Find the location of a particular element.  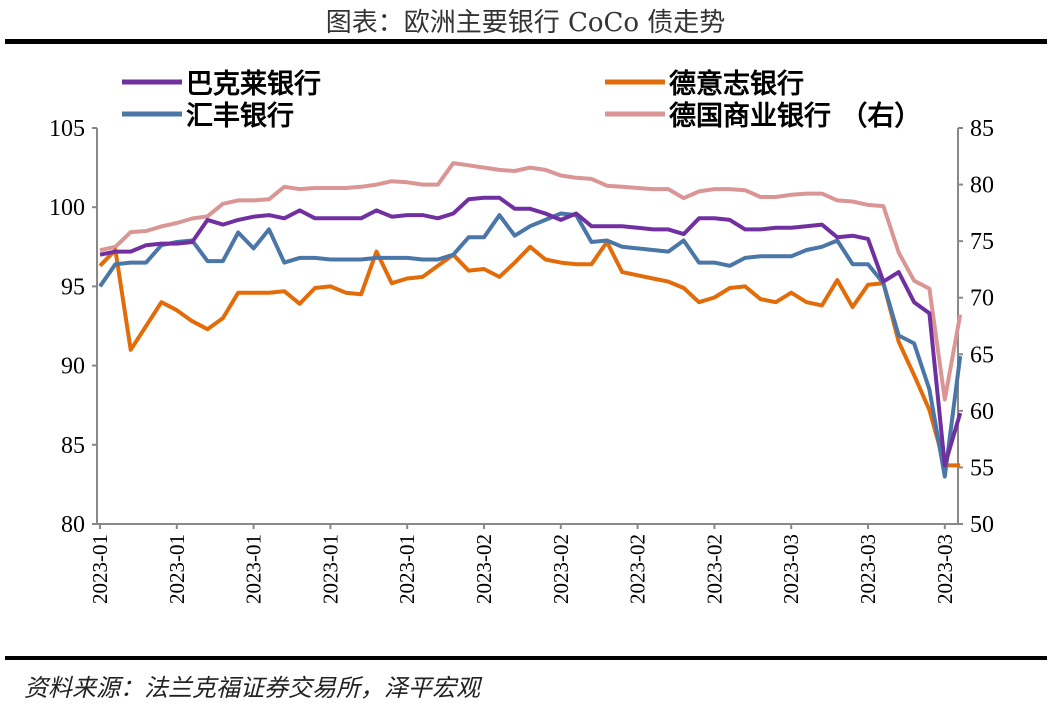

chart-title: 图表：欧洲主要银行 CoCo 债走势 is located at coordinates (525, 23).